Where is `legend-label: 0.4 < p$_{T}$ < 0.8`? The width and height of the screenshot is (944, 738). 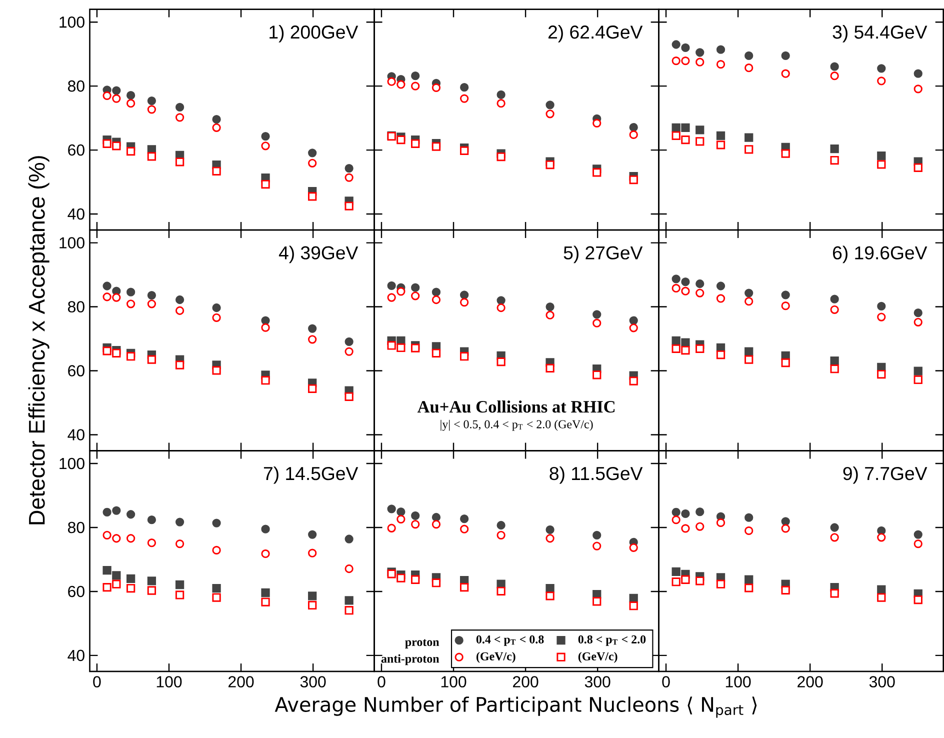
legend-label: 0.4 < p$_{T}$ < 0.8 is located at coordinates (510, 640).